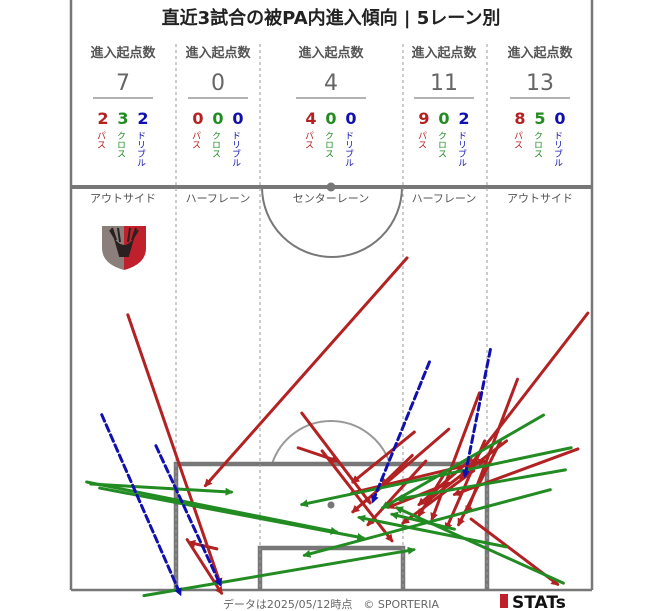 The height and width of the screenshot is (611, 663). What do you see at coordinates (331, 604) in the screenshot?
I see `footer-credit: データは2025/05/12時点 © SPORTERIA` at bounding box center [331, 604].